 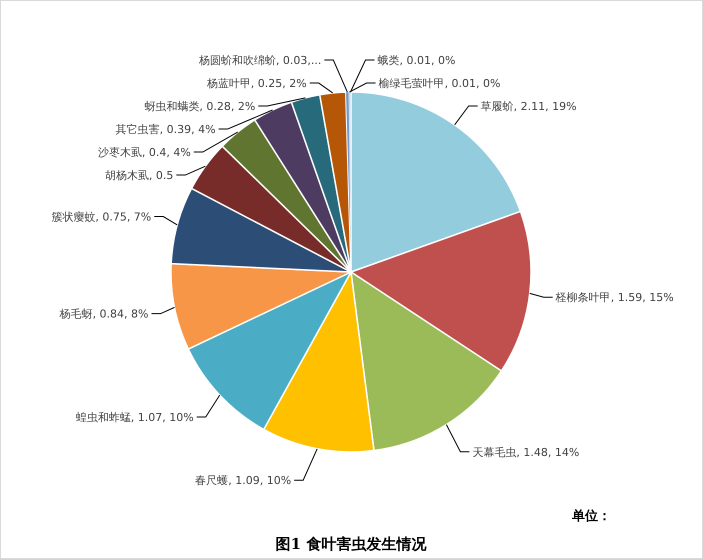 What do you see at coordinates (200, 107) in the screenshot?
I see `slice-label: 蚜虫和螨类, 0.28, 2%` at bounding box center [200, 107].